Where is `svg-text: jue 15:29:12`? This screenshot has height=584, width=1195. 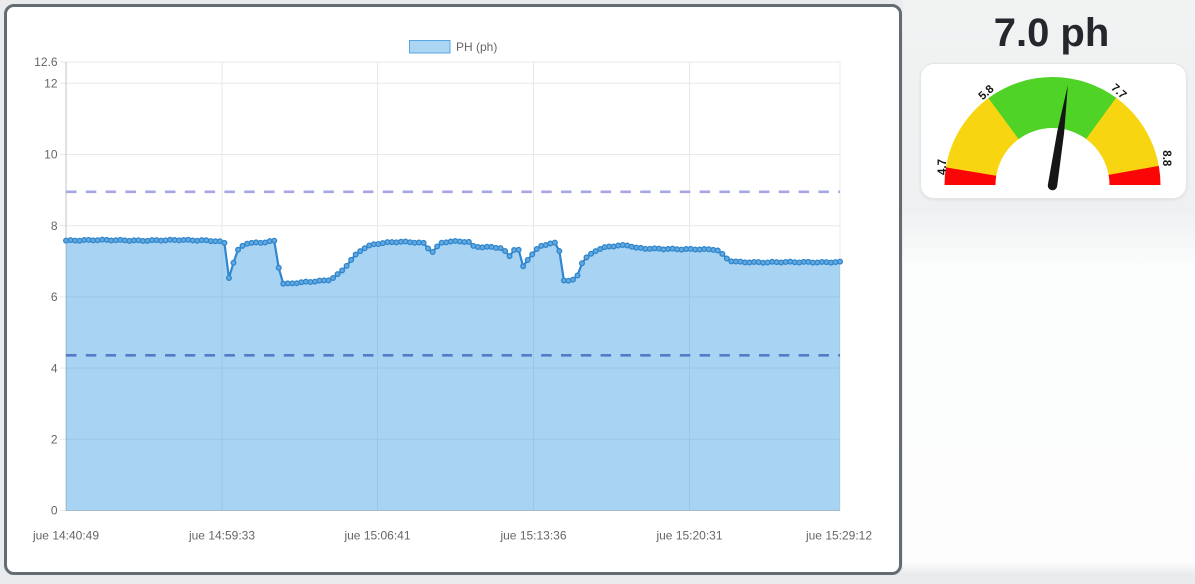
svg-text: jue 15:29:12 is located at coordinates (838, 536).